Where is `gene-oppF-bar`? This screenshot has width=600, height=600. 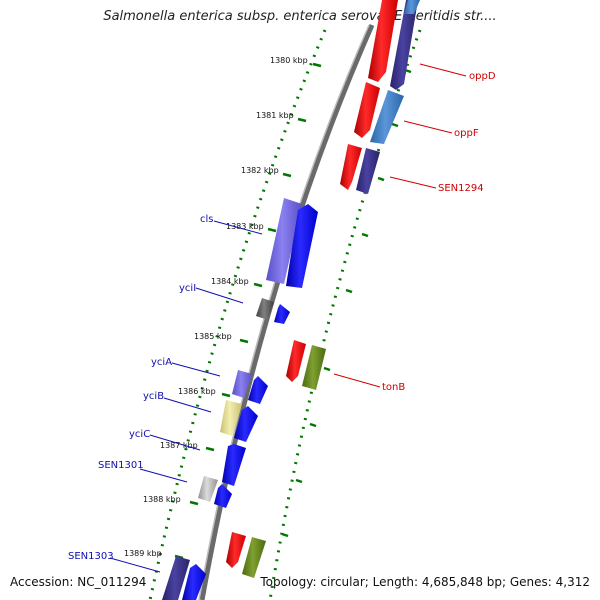
gene-oppF-bar is located at coordinates (379, 113).